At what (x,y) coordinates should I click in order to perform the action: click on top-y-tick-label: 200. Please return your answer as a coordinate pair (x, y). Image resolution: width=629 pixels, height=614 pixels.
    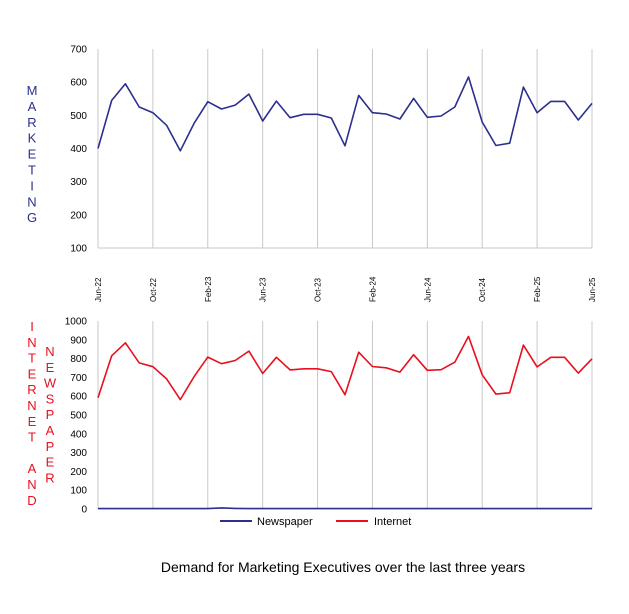
    Looking at the image, I should click on (78, 215).